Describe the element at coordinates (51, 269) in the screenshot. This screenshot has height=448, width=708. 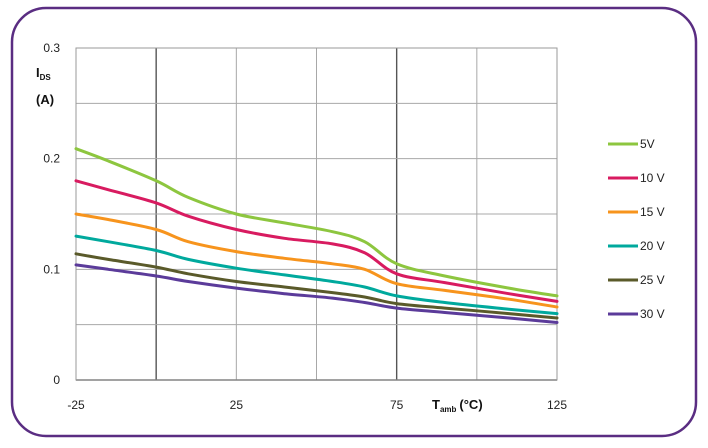
I see `y-tick-label: 0.1` at that location.